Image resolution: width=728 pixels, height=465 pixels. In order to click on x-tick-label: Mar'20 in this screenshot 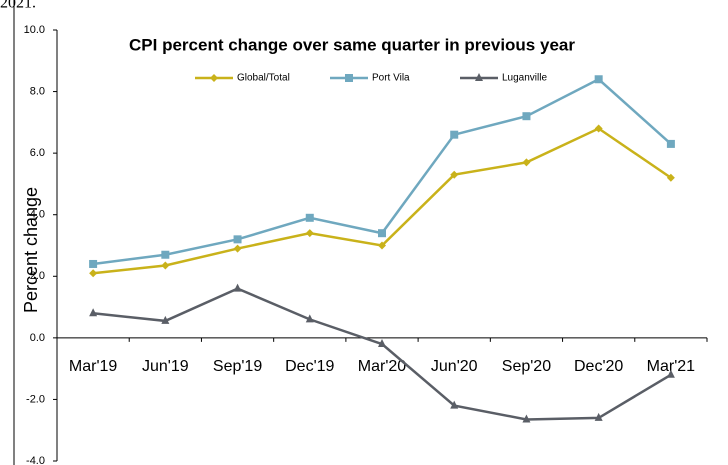, I will do `click(382, 366)`.